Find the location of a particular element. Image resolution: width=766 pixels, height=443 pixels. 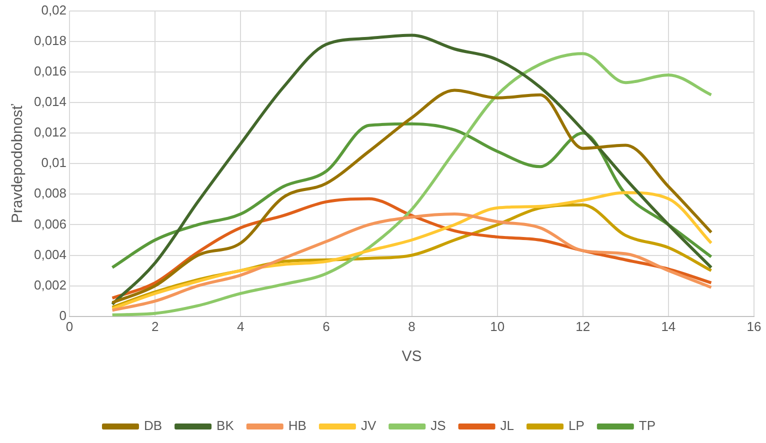

y-axis-title: Pravdepodobnosť is located at coordinates (17, 164).